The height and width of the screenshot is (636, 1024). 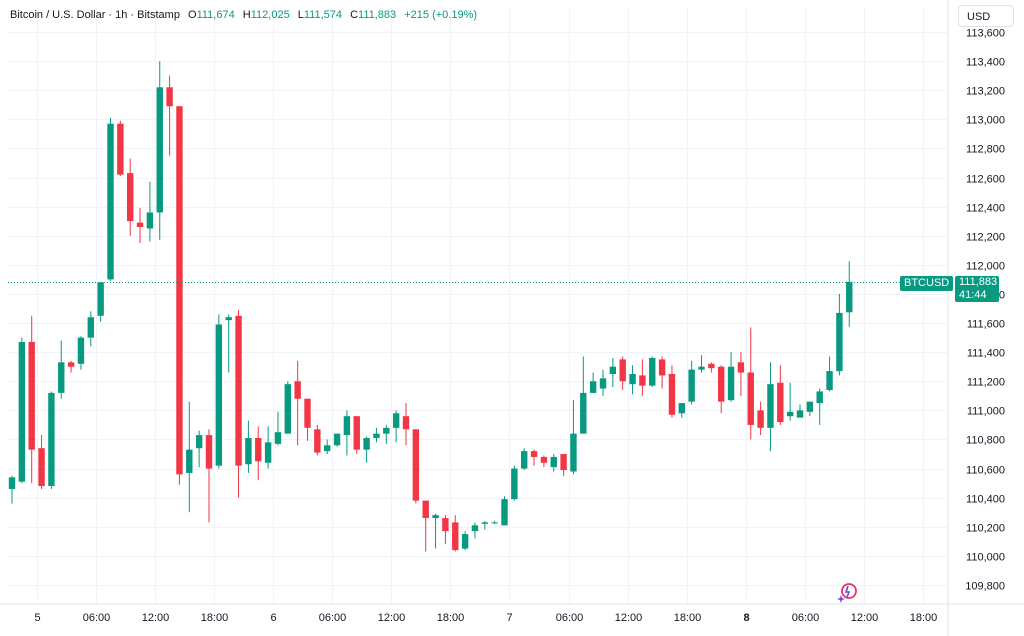 What do you see at coordinates (973, 295) in the screenshot?
I see `bar-countdown: 41:44` at bounding box center [973, 295].